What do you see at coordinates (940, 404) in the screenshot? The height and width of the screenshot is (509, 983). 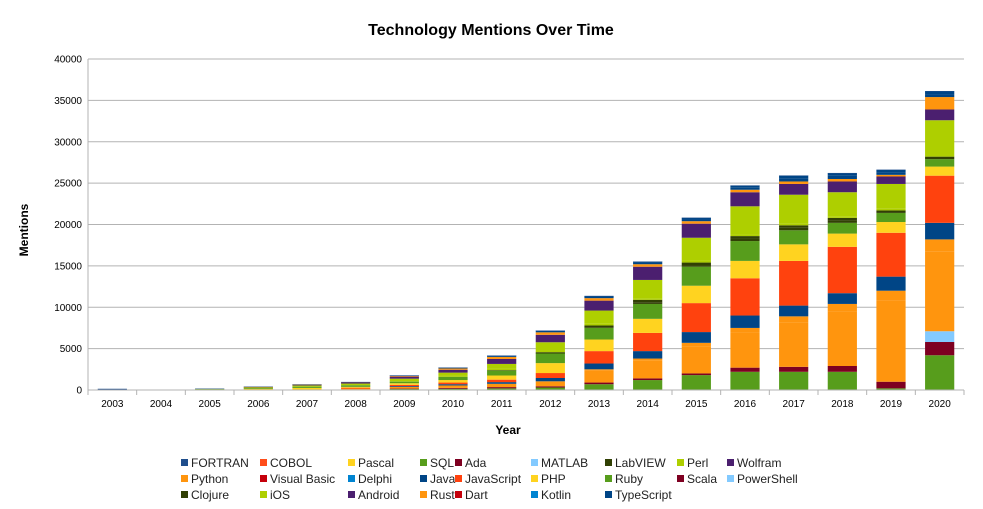 I see `x-tick-label: 2020` at bounding box center [940, 404].